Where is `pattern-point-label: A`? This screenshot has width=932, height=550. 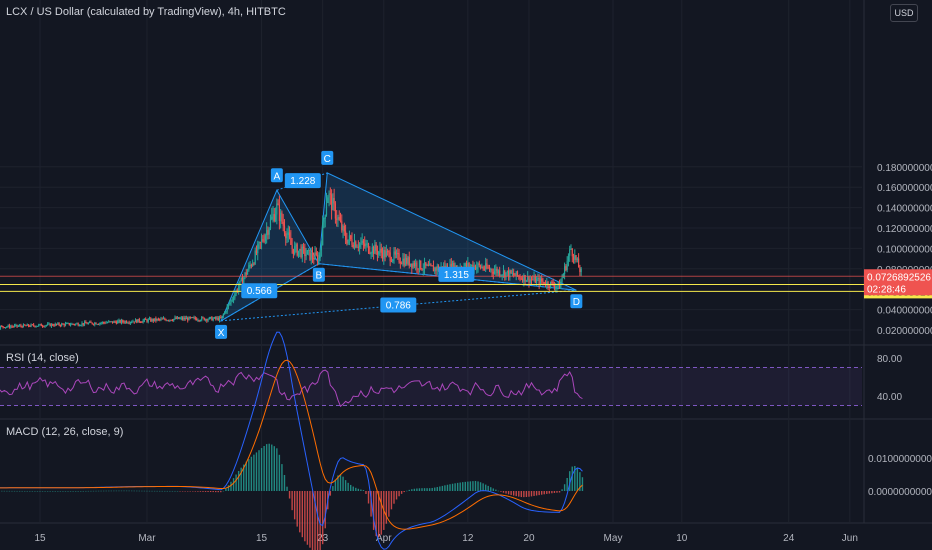 pattern-point-label: A is located at coordinates (277, 176).